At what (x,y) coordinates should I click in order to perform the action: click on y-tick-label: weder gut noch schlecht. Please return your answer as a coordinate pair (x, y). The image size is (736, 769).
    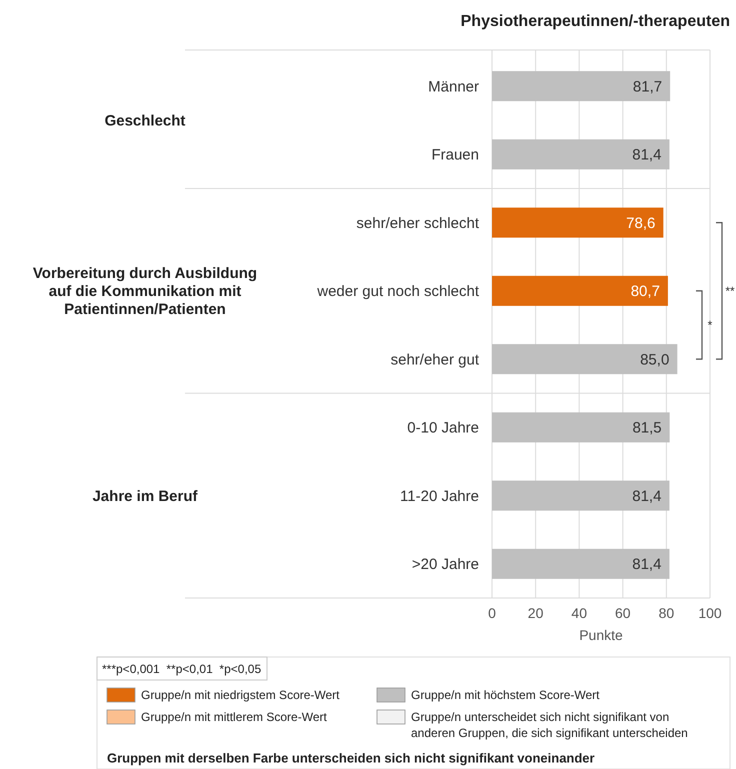
    Looking at the image, I should click on (398, 291).